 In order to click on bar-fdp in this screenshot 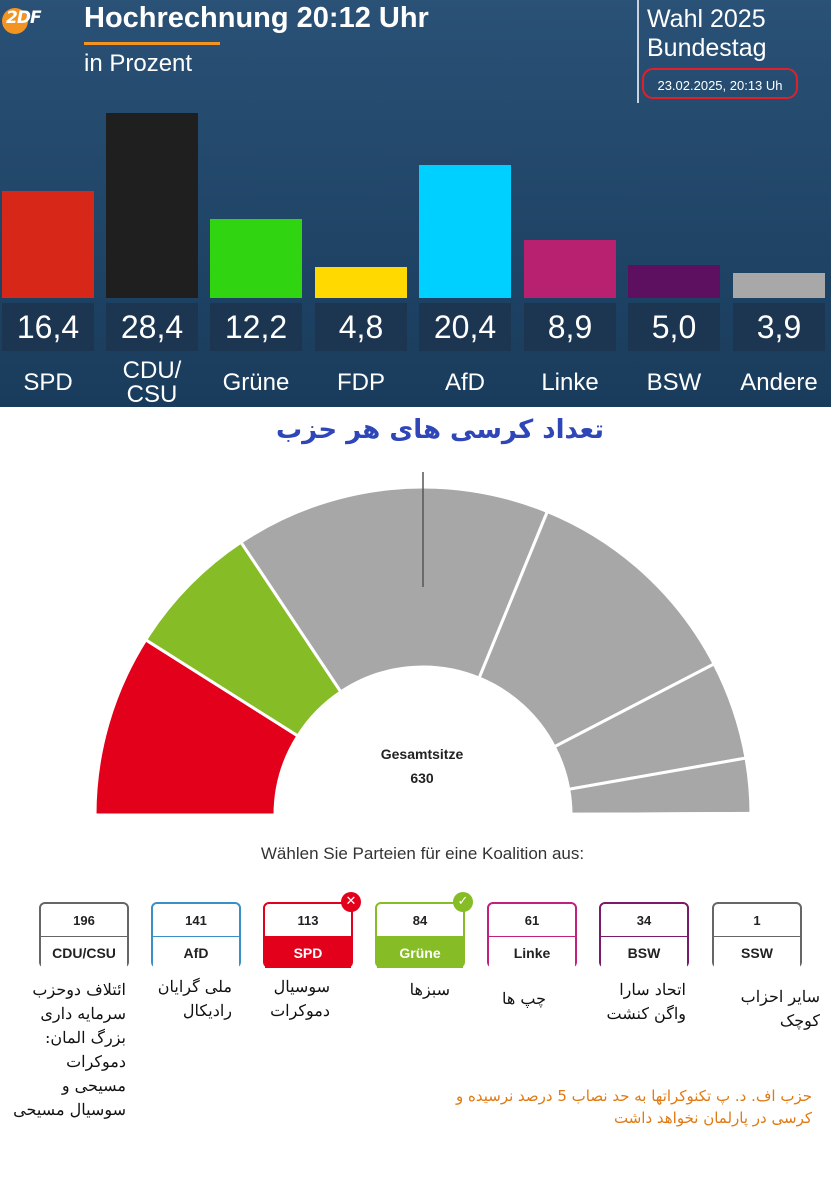, I will do `click(361, 282)`.